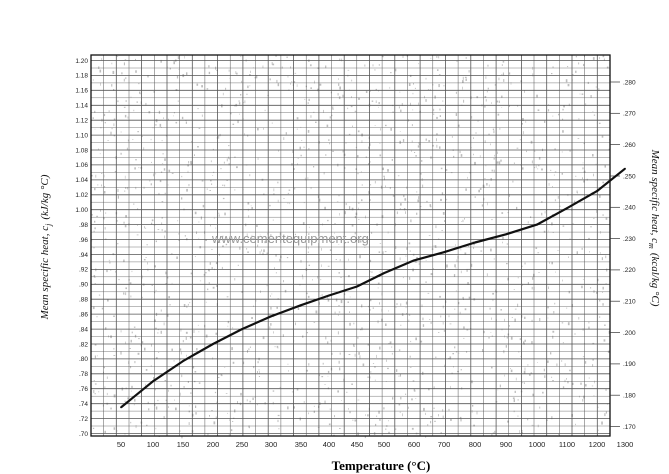 The image size is (669, 474). What do you see at coordinates (629, 176) in the screenshot?
I see `y-right-tick-label: .250` at bounding box center [629, 176].